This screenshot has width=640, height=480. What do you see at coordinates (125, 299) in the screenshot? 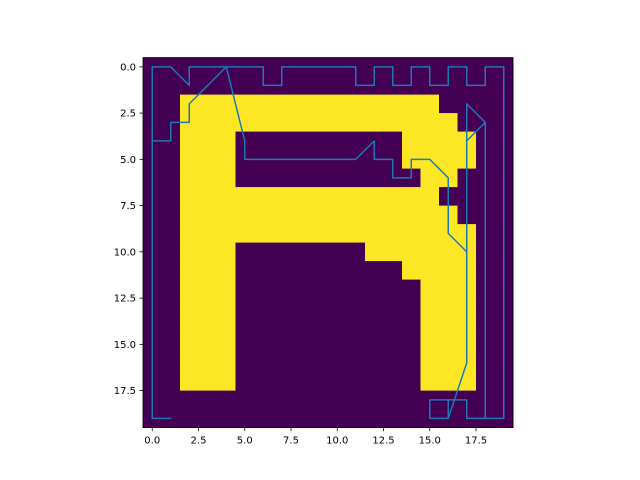
I see `y-tick-label: 12.5` at bounding box center [125, 299].